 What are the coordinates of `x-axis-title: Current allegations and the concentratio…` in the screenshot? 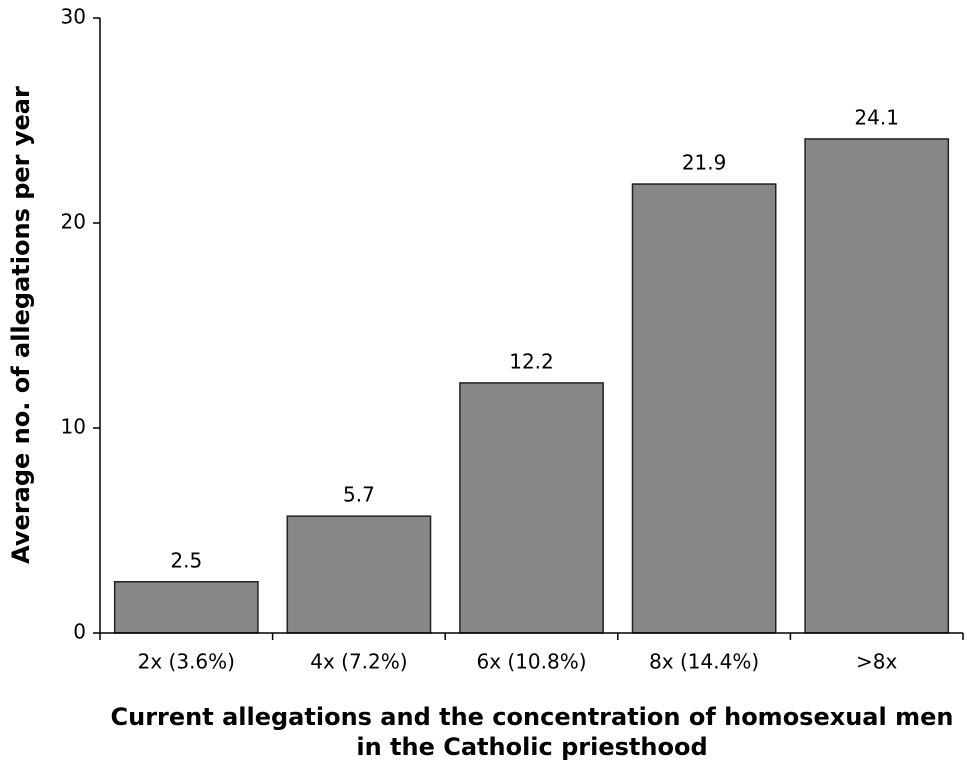 It's located at (532, 717).